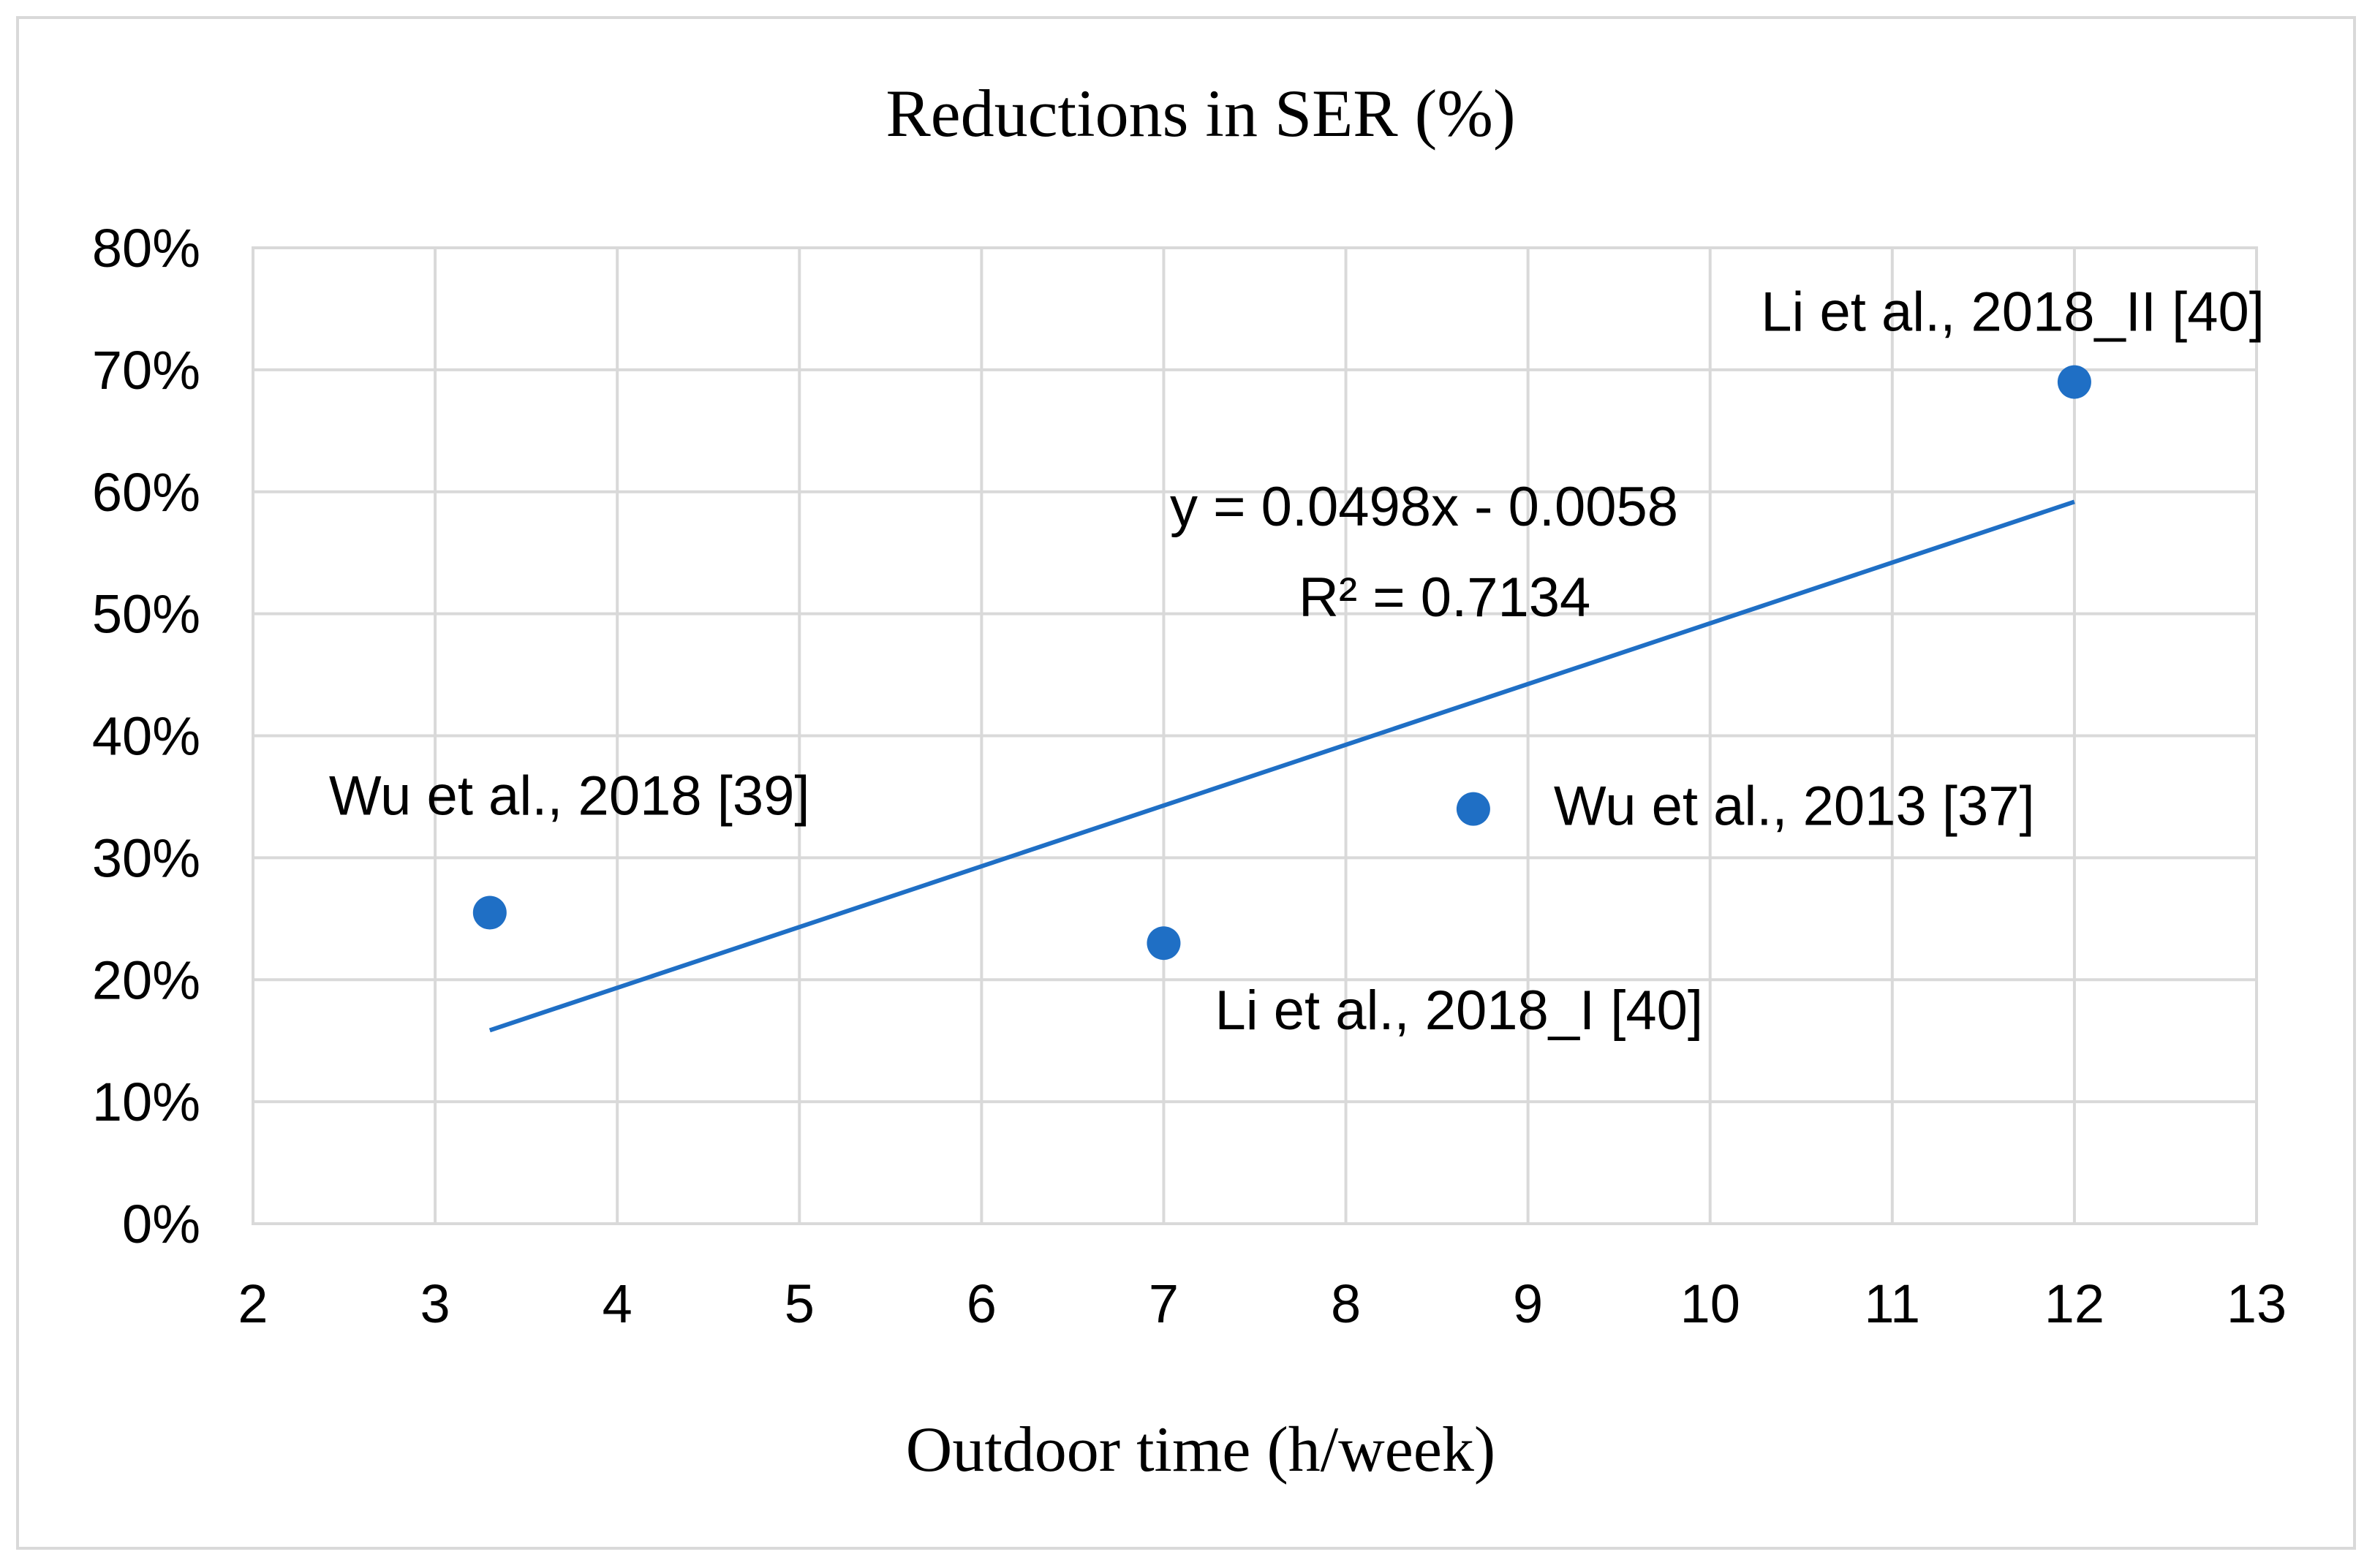  Describe the element at coordinates (800, 1303) in the screenshot. I see `x-tick-label: 5` at that location.